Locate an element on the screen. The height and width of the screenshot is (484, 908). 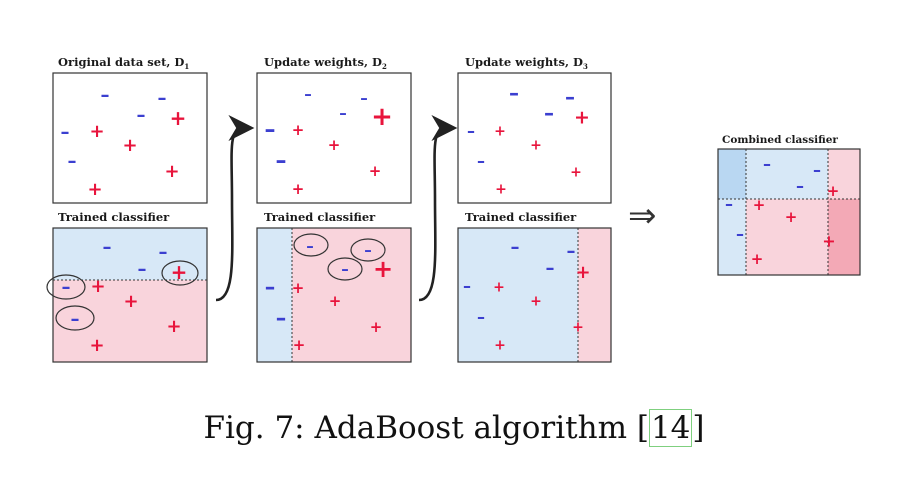
panel-combined-classifier is located at coordinates (789, 212).